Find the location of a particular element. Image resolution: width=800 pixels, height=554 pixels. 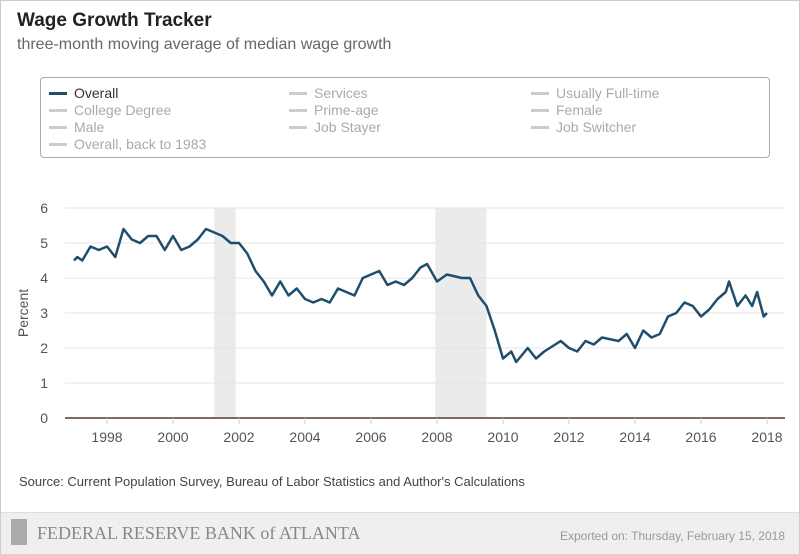

x-tick-label: 2010 is located at coordinates (502, 437).